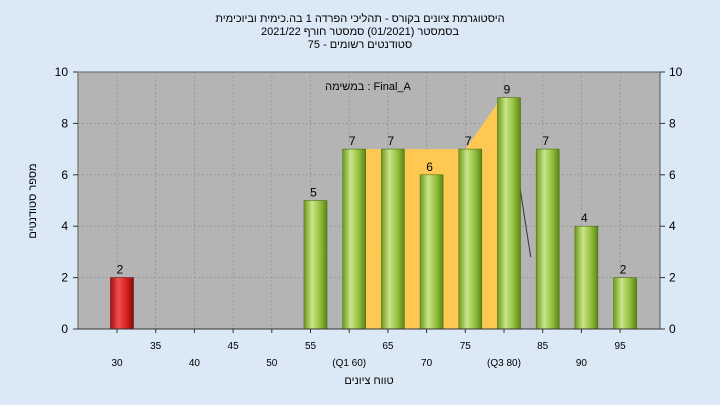  Describe the element at coordinates (62, 72) in the screenshot. I see `y-tick-label: 10` at that location.